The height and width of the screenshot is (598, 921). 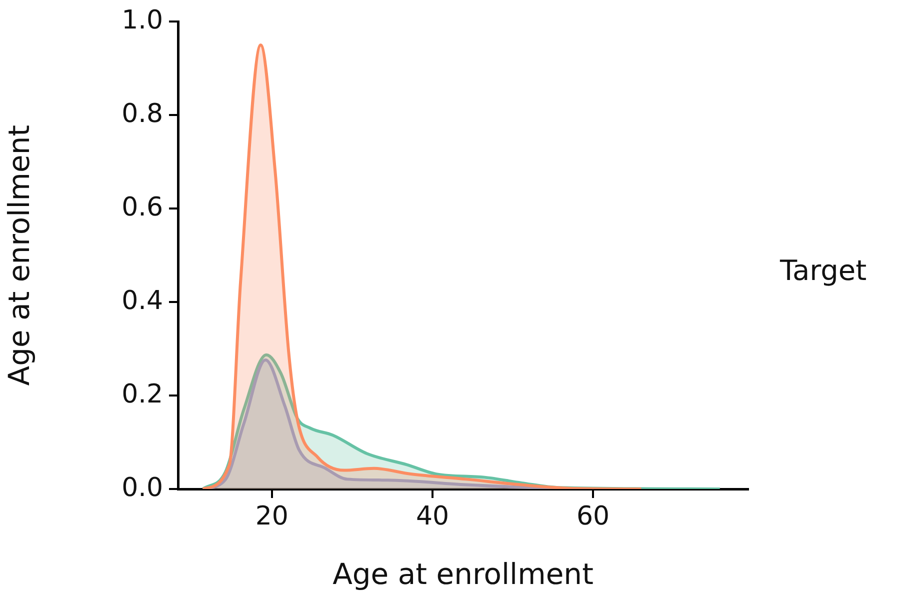 I want to click on y-tick-label: 1.0, so click(x=142, y=20).